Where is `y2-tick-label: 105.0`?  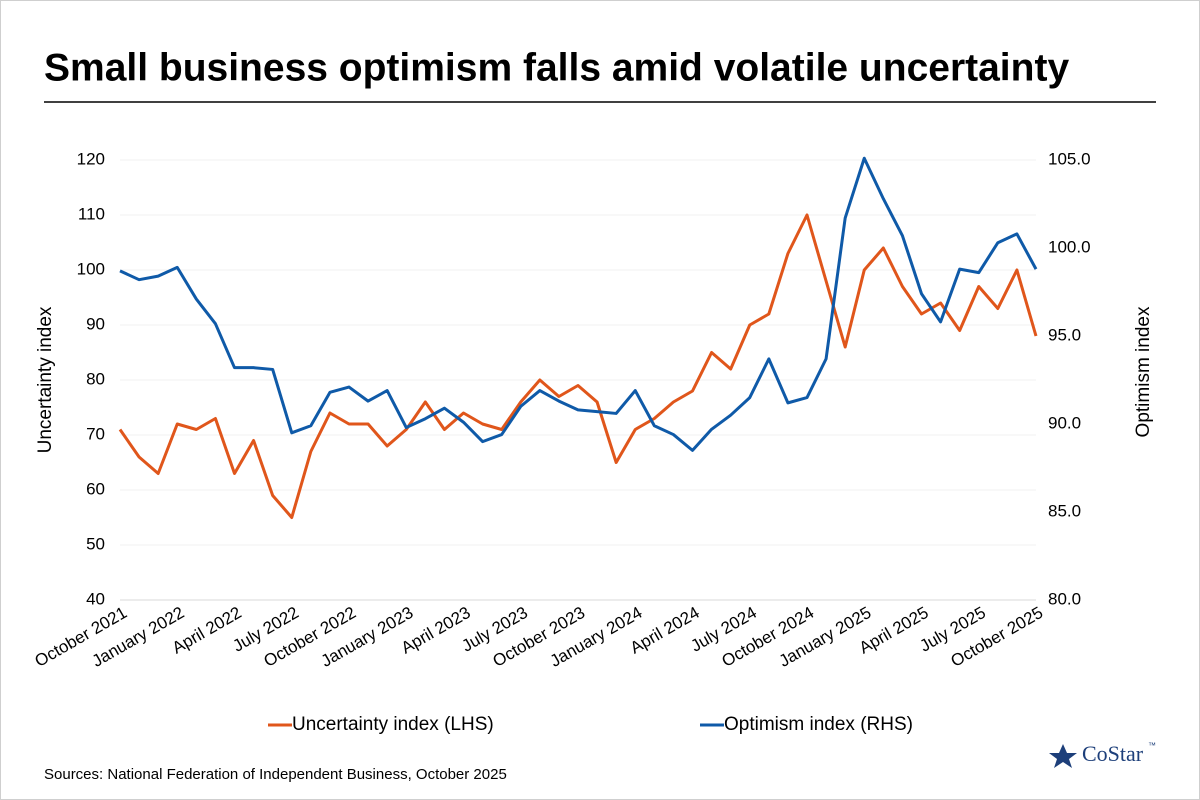
y2-tick-label: 105.0 is located at coordinates (1069, 158).